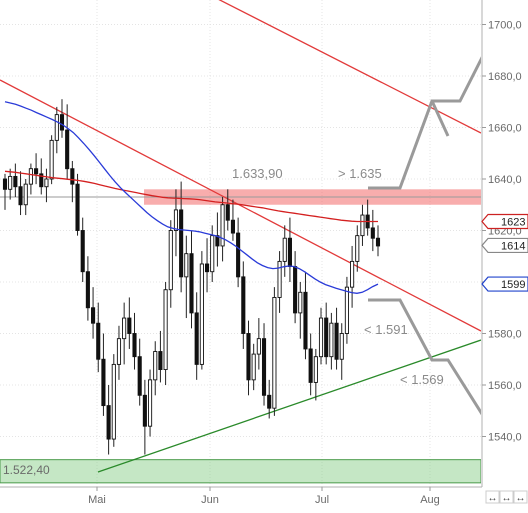 The height and width of the screenshot is (513, 528). I want to click on forecast-path-branch, so click(440, 118).